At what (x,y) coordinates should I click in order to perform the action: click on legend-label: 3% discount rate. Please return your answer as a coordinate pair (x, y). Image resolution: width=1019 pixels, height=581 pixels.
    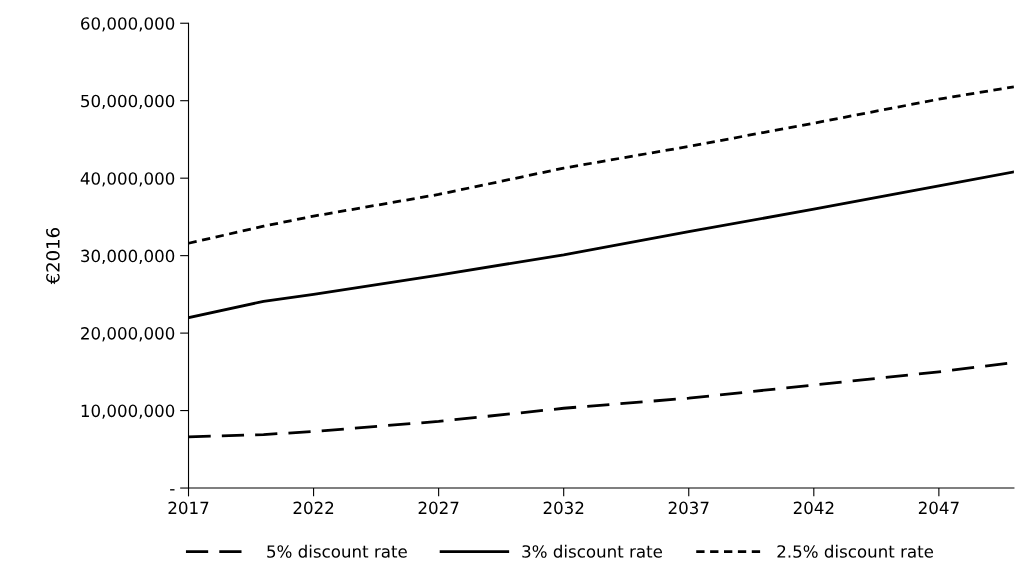
    Looking at the image, I should click on (592, 551).